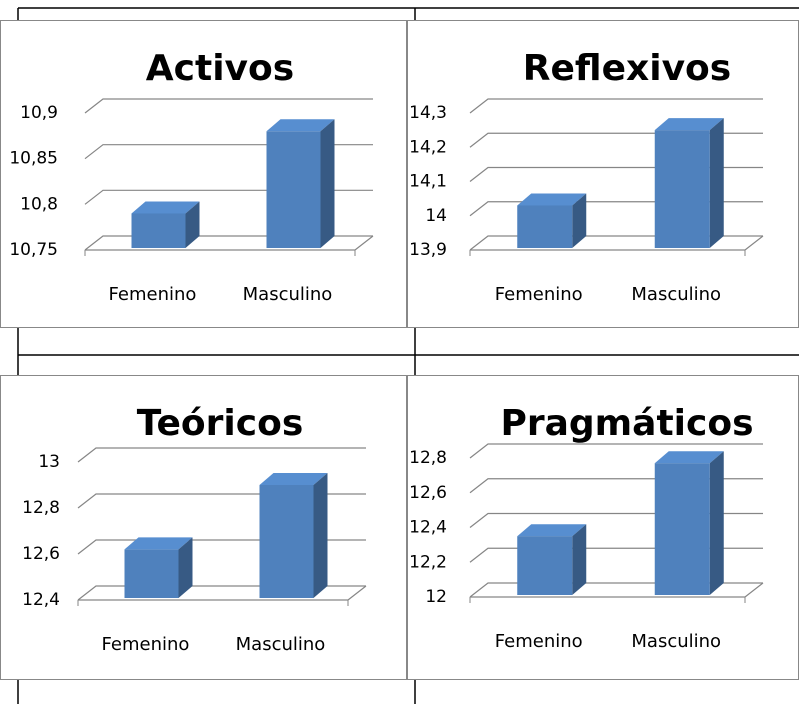 The width and height of the screenshot is (799, 704). What do you see at coordinates (39, 113) in the screenshot?
I see `y-tick-label: 10,9` at bounding box center [39, 113].